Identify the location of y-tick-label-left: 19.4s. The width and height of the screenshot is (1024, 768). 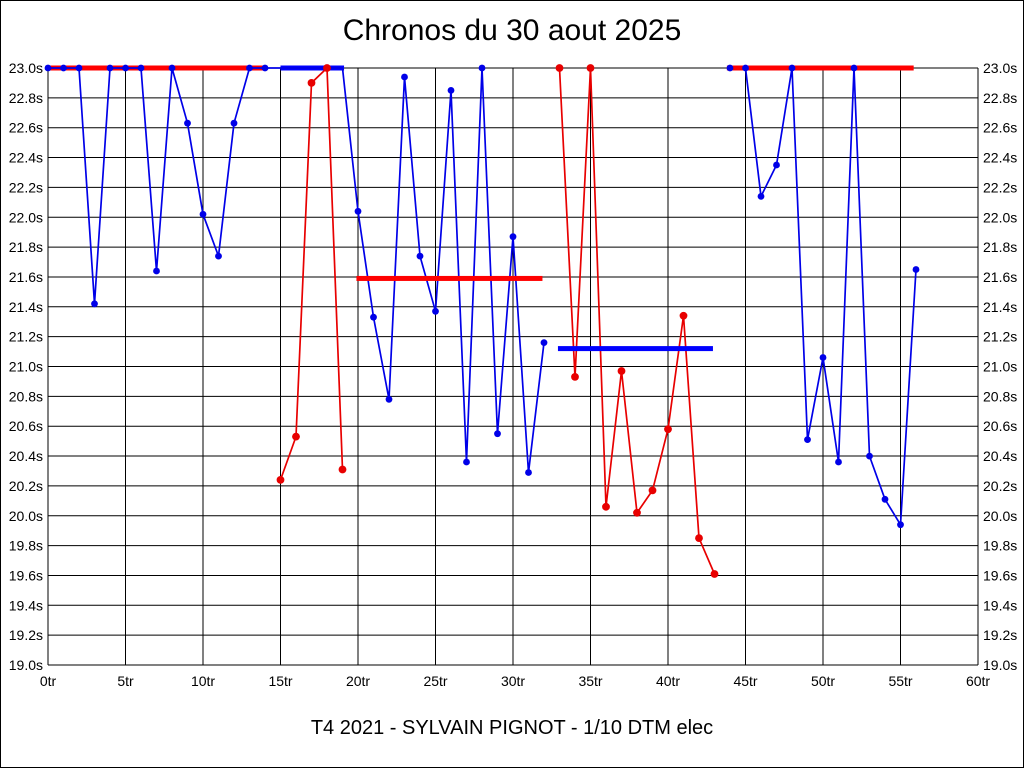
(26, 605).